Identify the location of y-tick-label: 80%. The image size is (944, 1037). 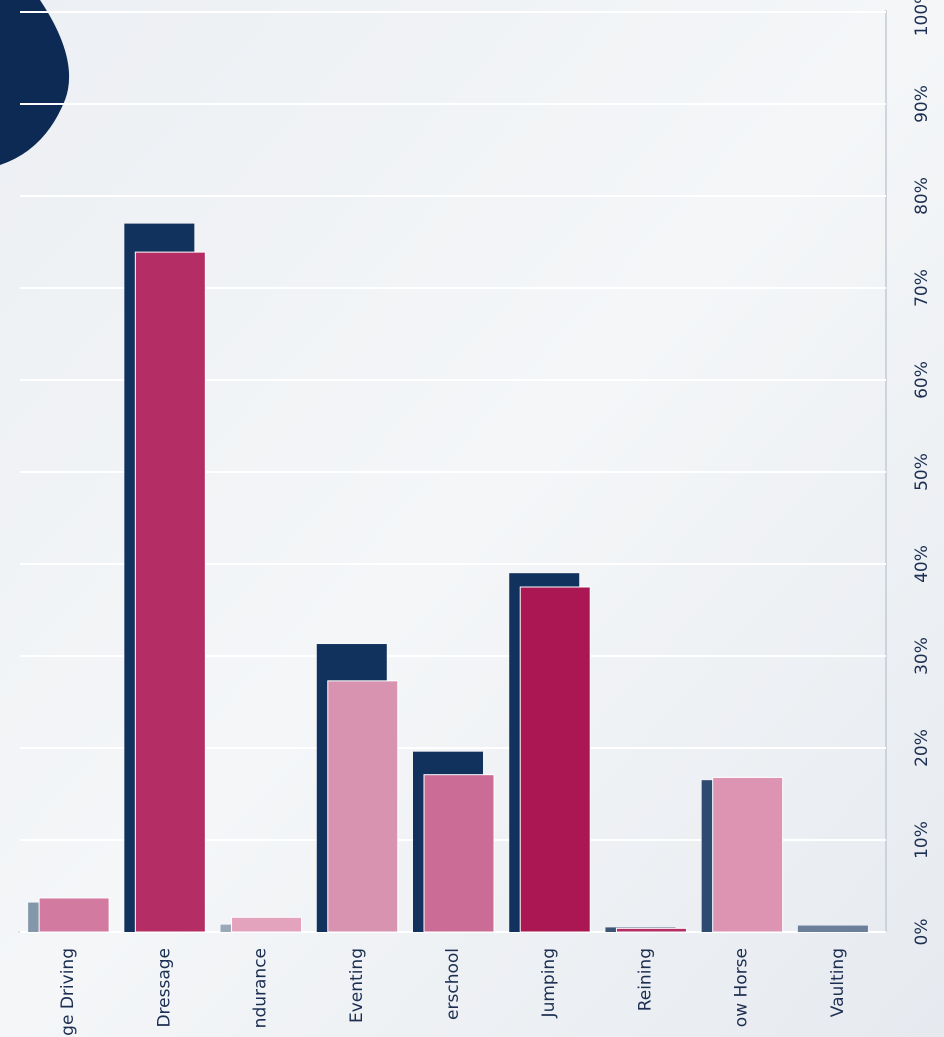
(922, 196).